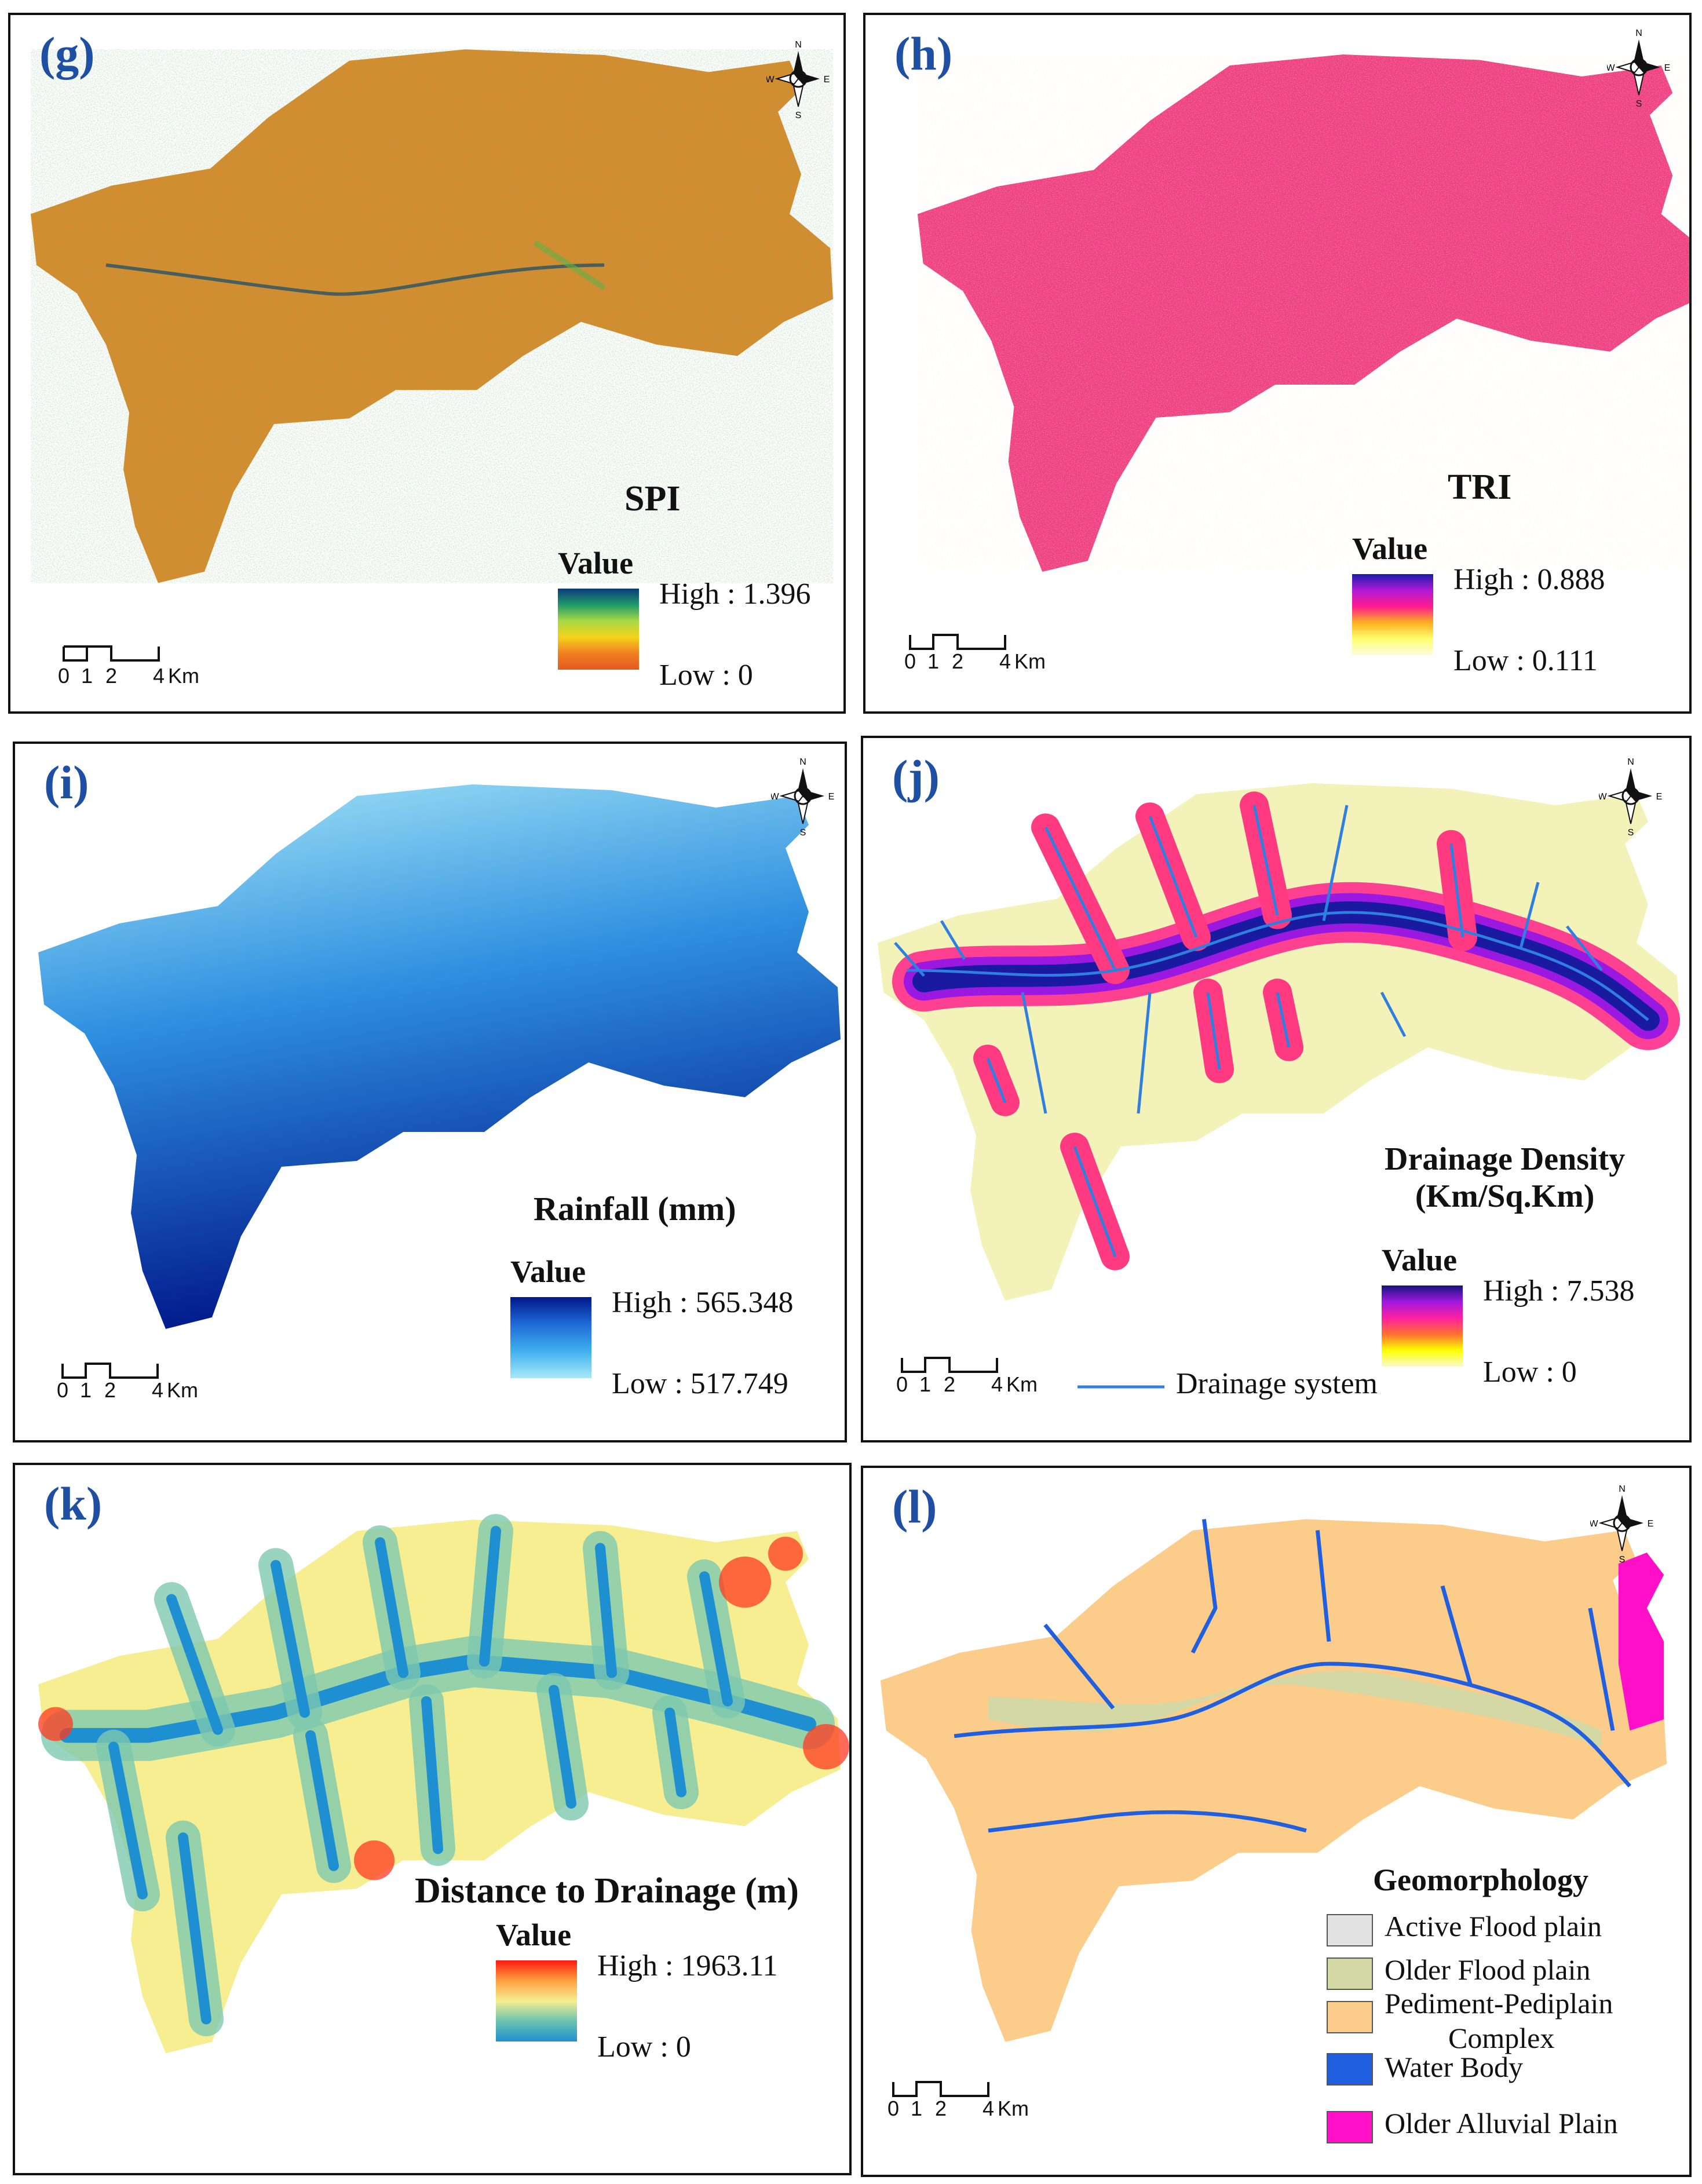  I want to click on panel-title: Rainfall (mm), so click(635, 1209).